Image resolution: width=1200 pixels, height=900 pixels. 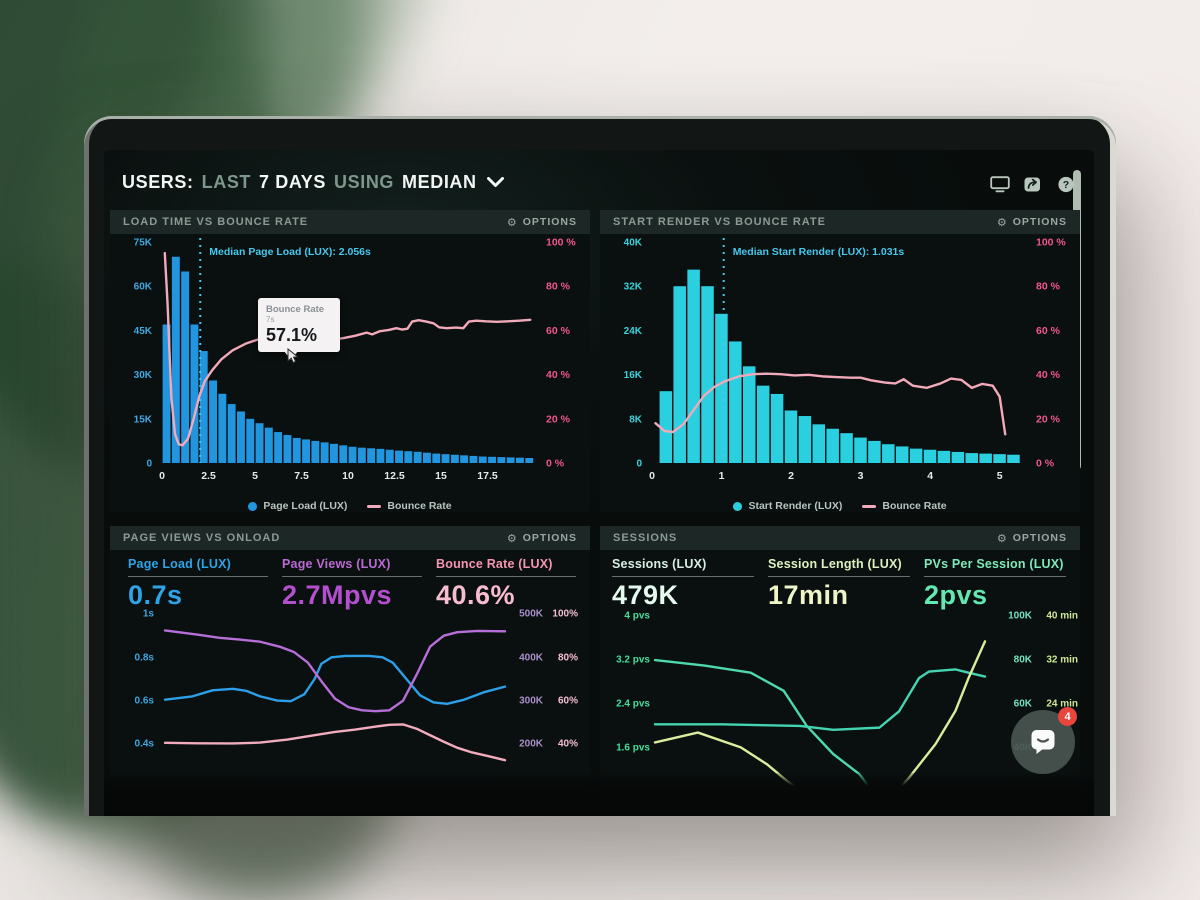 What do you see at coordinates (1044, 740) in the screenshot?
I see `chat-launcher-button: 4` at bounding box center [1044, 740].